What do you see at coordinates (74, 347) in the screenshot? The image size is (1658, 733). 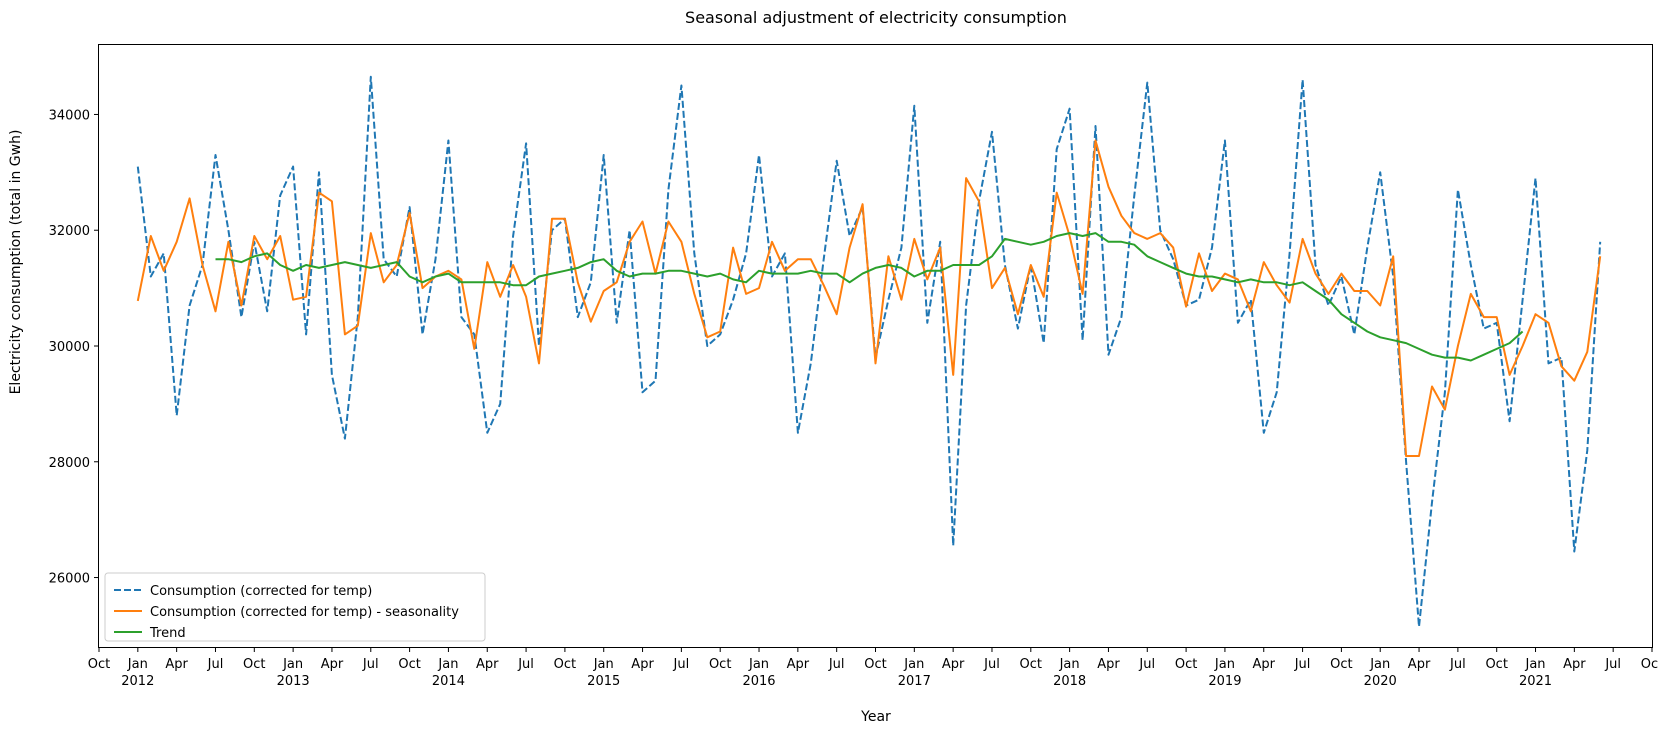 I see `y-axis-ticks: 26000 28000 30000 32000 34000` at bounding box center [74, 347].